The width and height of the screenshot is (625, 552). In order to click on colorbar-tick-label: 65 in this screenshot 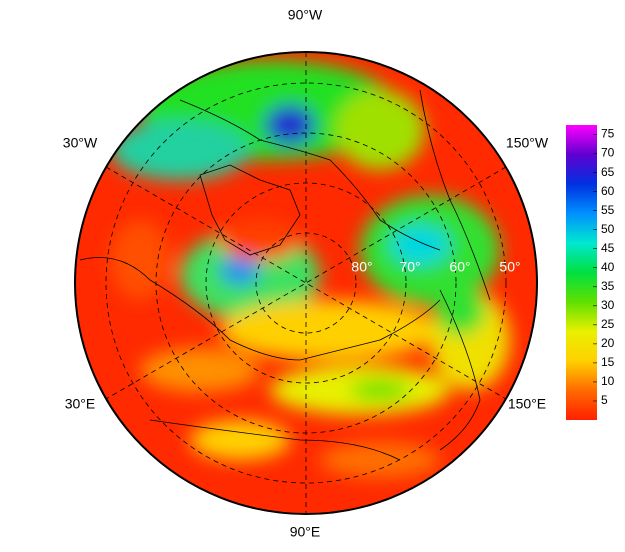, I will do `click(608, 172)`.